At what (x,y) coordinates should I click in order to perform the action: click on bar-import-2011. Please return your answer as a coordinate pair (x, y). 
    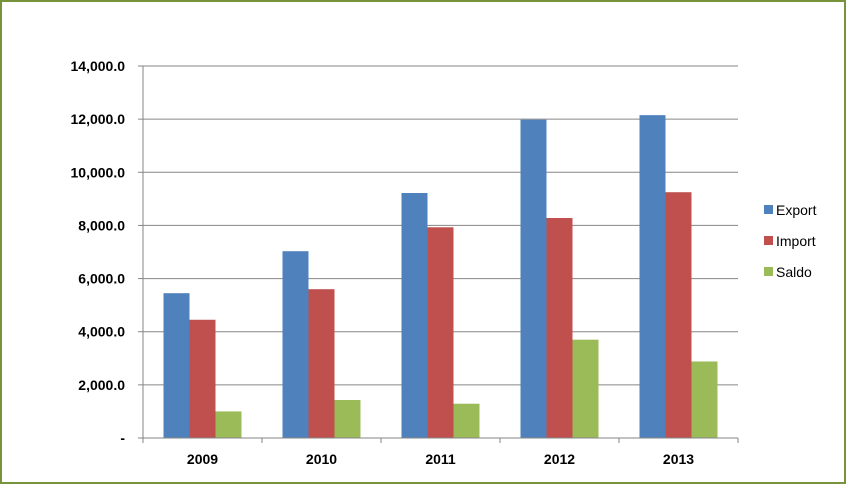
    Looking at the image, I should click on (440, 332).